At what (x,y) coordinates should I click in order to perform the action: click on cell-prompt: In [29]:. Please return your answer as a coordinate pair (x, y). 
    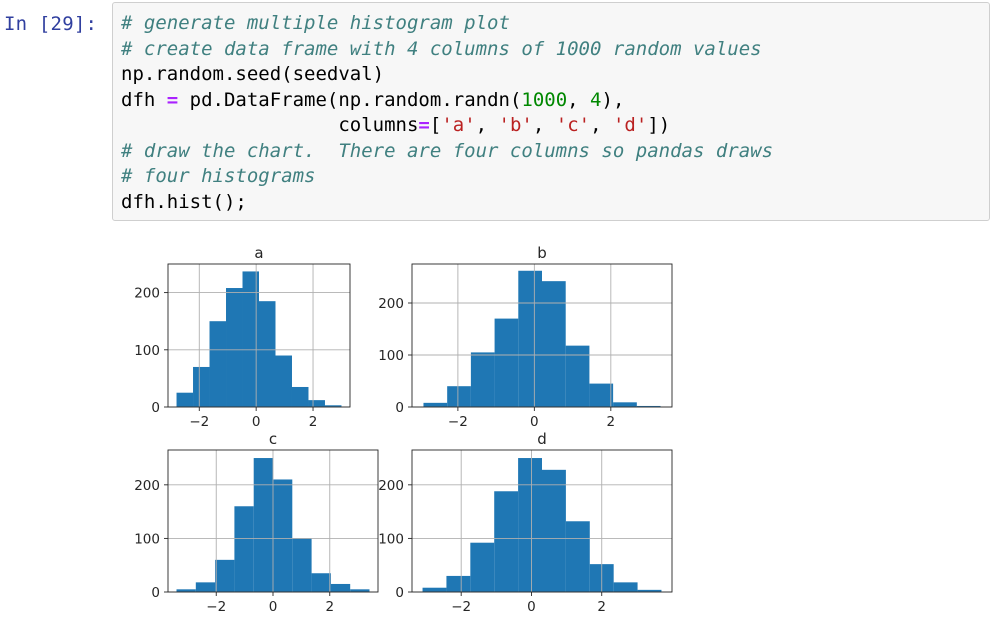
    Looking at the image, I should click on (51, 24).